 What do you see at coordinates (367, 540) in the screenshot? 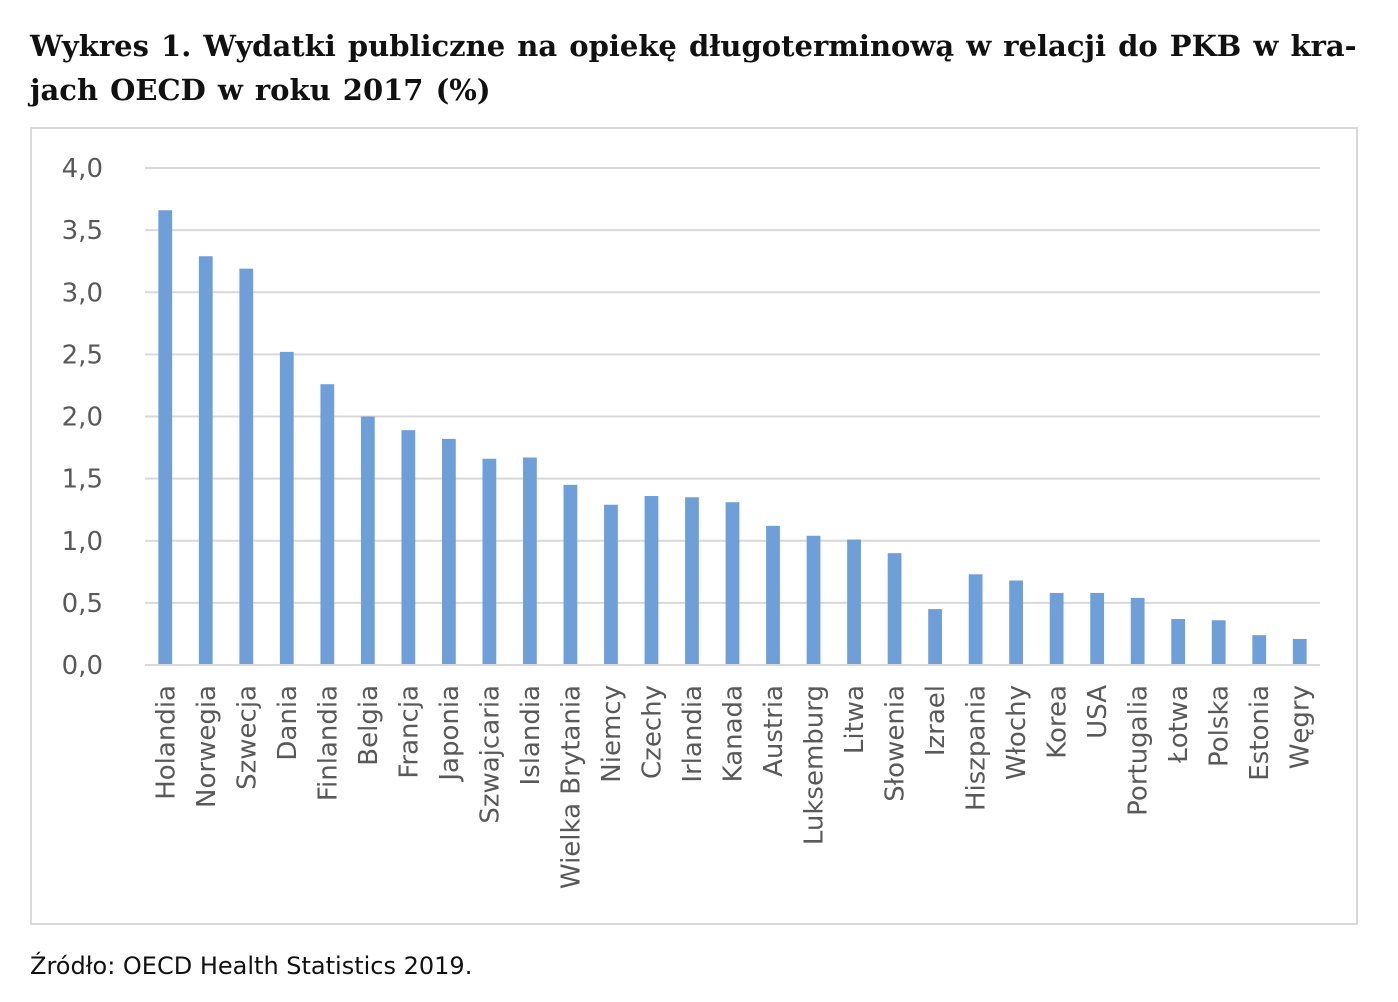
I see `bar-belgia` at bounding box center [367, 540].